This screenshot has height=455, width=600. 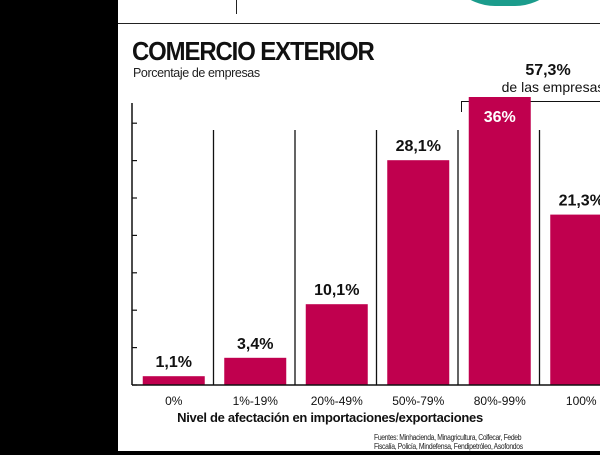 What do you see at coordinates (418, 401) in the screenshot?
I see `x-tick-label: 50%-79%` at bounding box center [418, 401].